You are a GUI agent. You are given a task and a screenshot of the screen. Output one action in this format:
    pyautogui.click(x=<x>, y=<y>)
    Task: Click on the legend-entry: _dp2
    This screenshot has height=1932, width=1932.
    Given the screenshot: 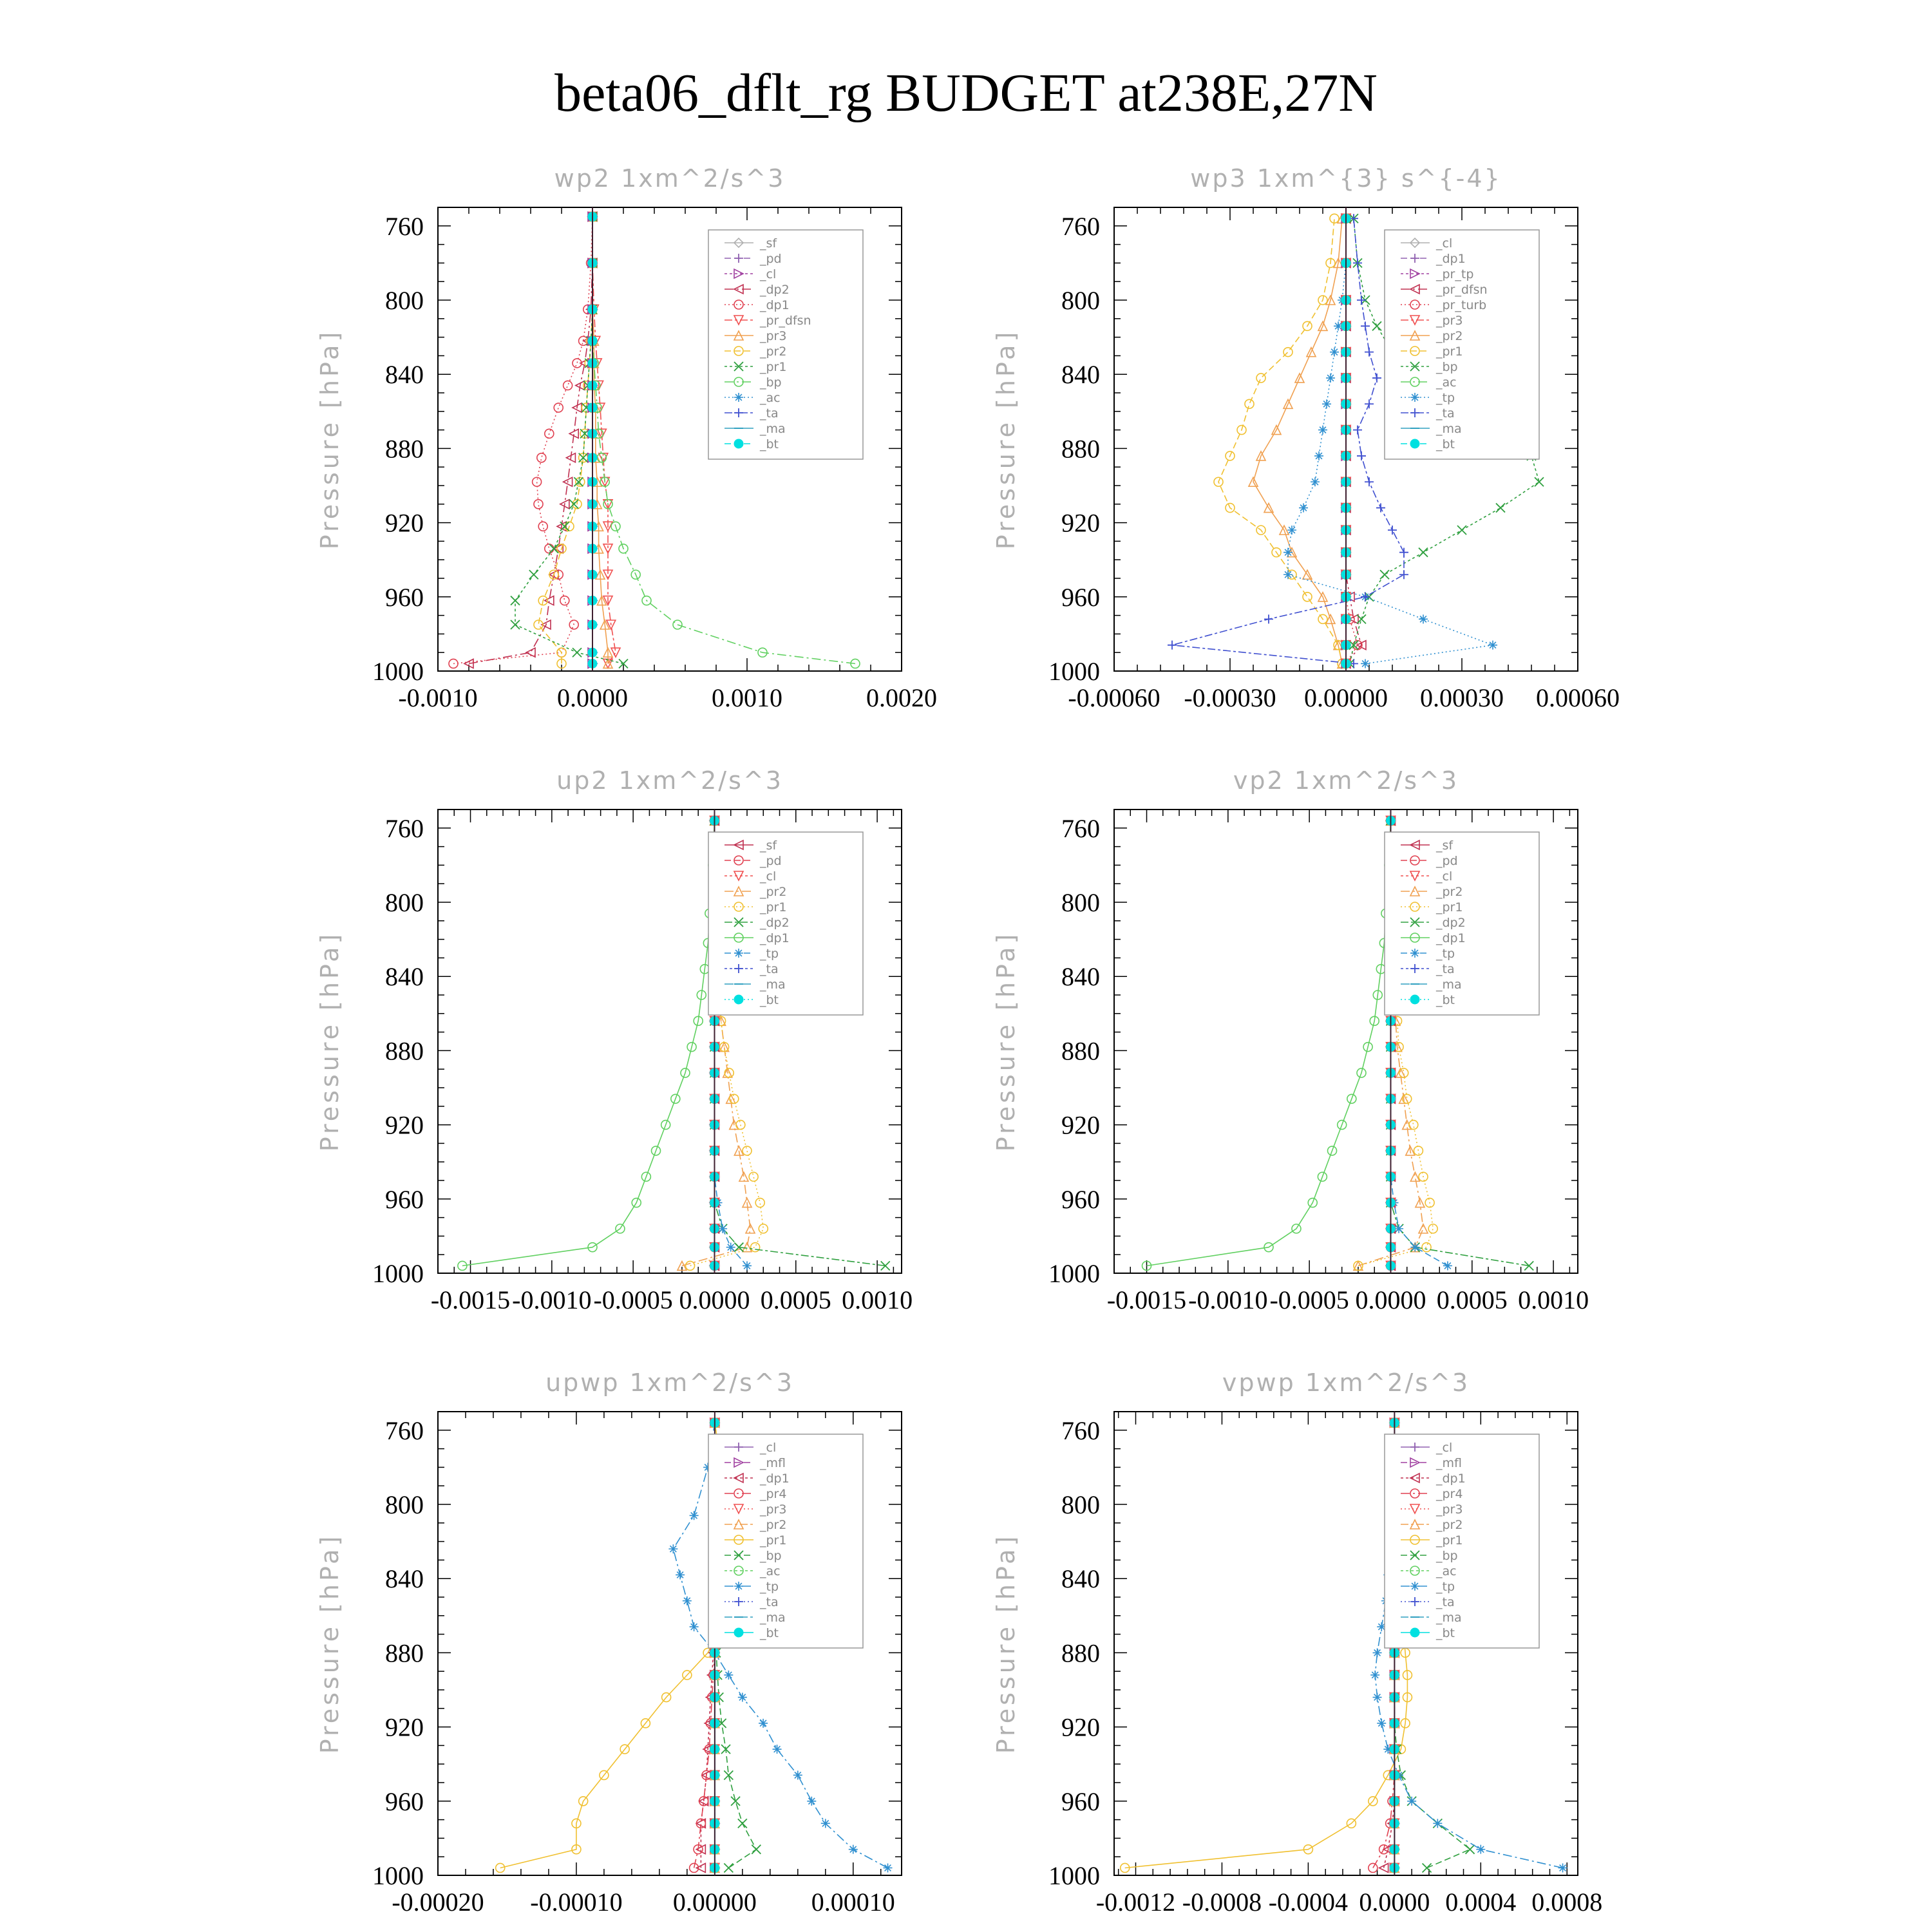 What is the action you would take?
    pyautogui.click(x=775, y=290)
    